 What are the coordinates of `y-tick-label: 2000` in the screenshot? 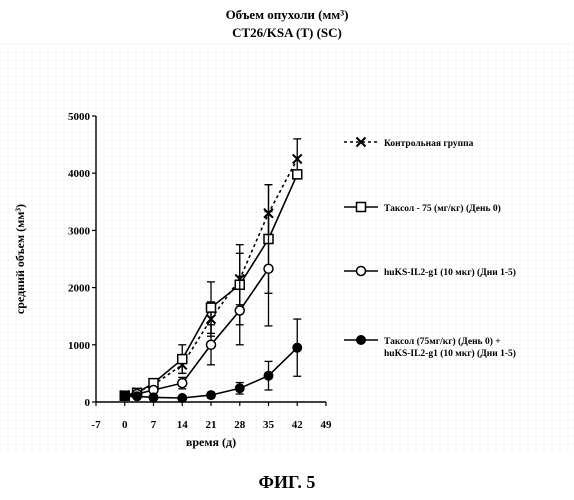 It's located at (79, 289).